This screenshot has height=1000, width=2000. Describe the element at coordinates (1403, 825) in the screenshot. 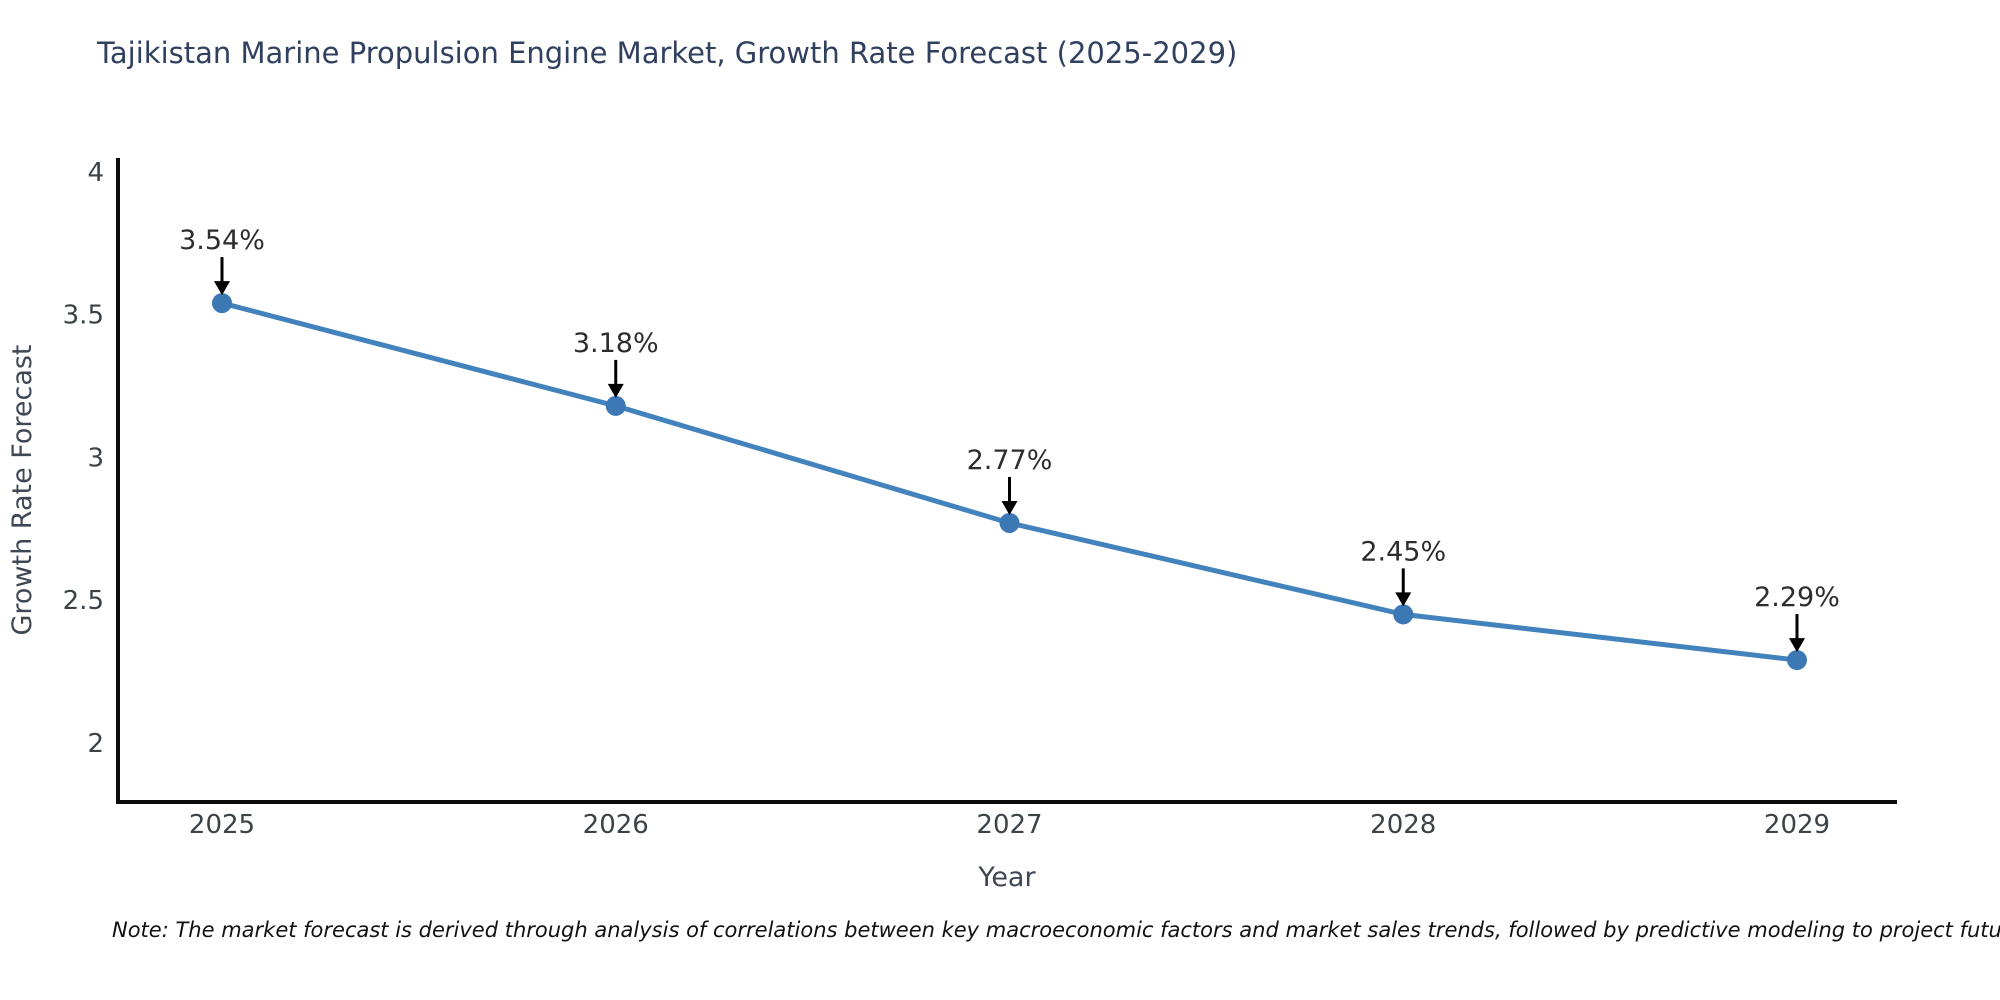

I see `x-tick-label: 2028` at that location.